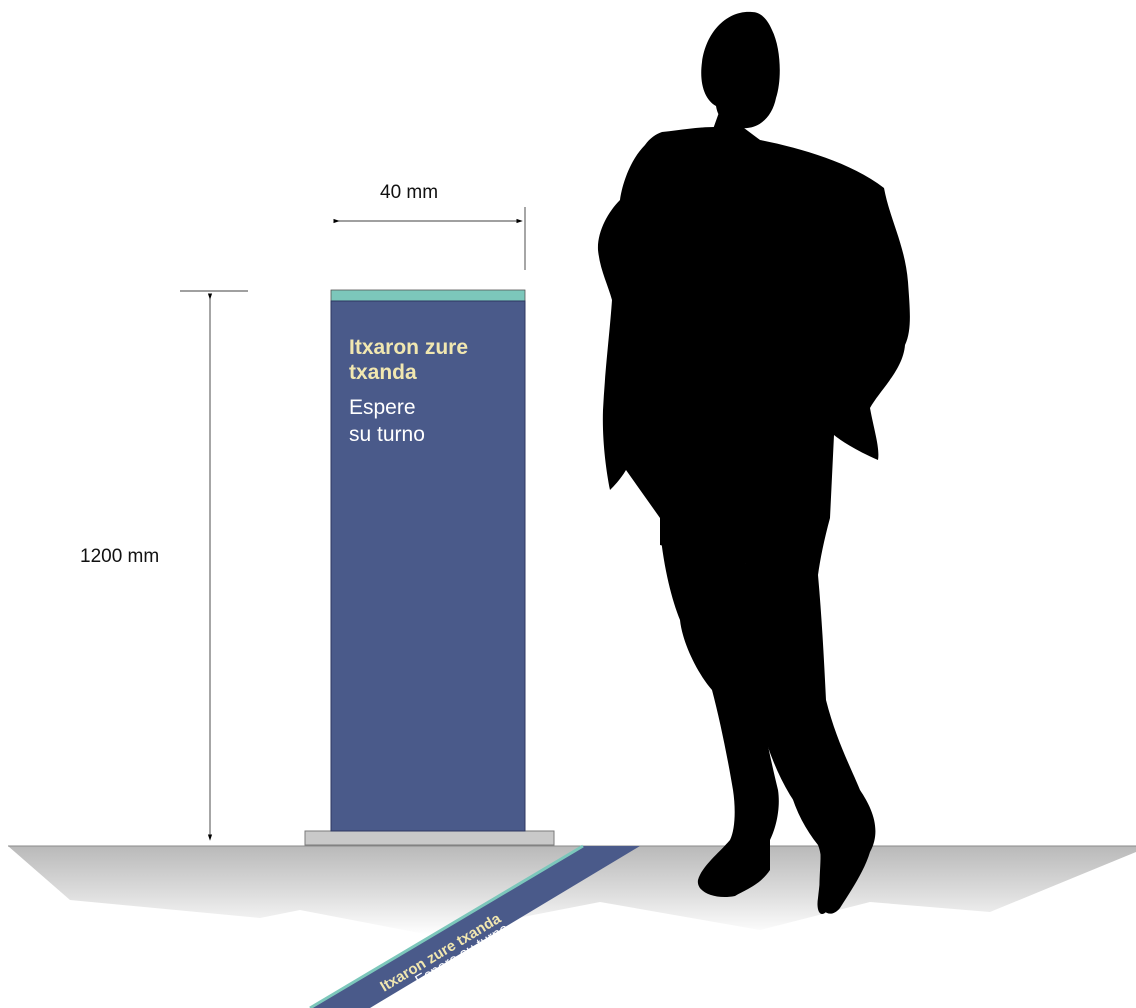 This screenshot has width=1136, height=1008. What do you see at coordinates (164, 565) in the screenshot?
I see `height-dimension: 1200 mm` at bounding box center [164, 565].